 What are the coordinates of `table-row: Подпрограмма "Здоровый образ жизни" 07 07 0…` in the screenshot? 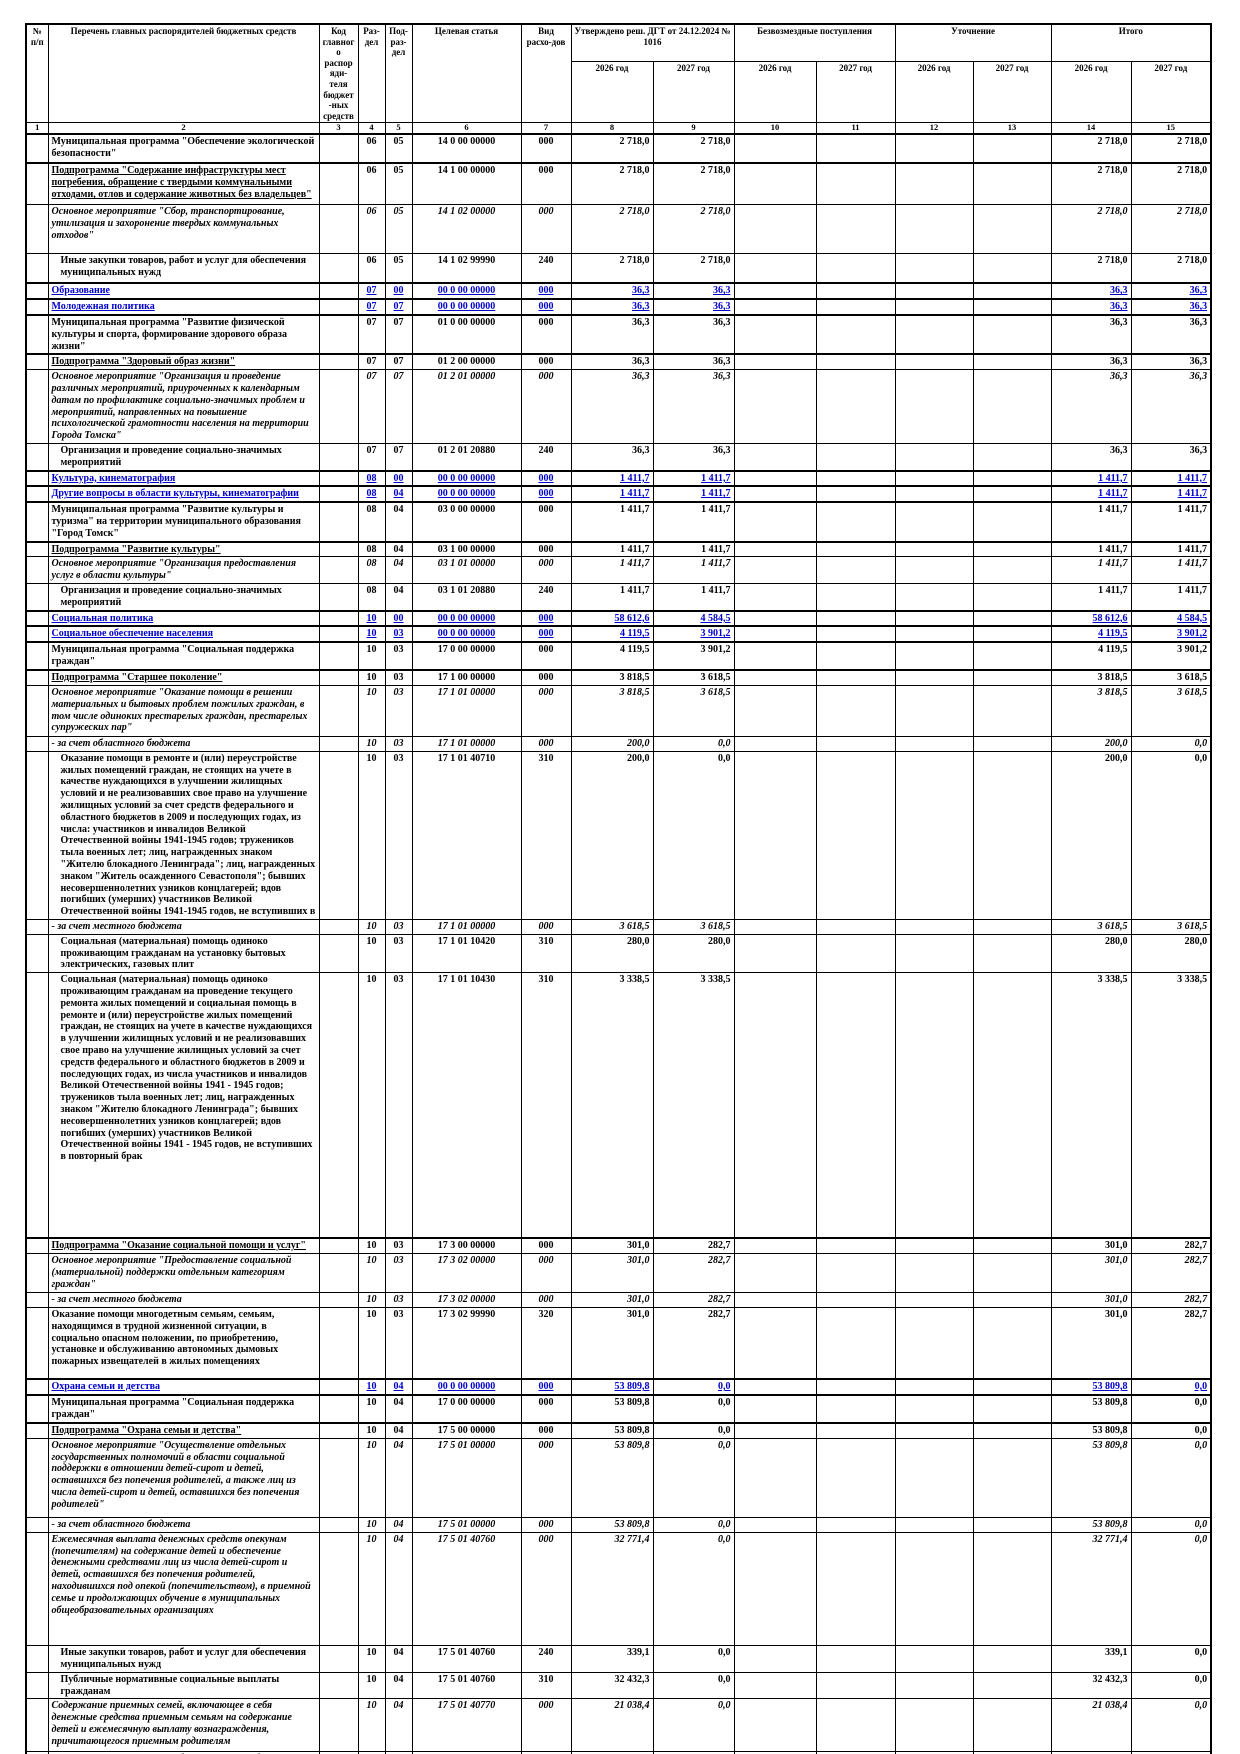 It's located at (618, 362).